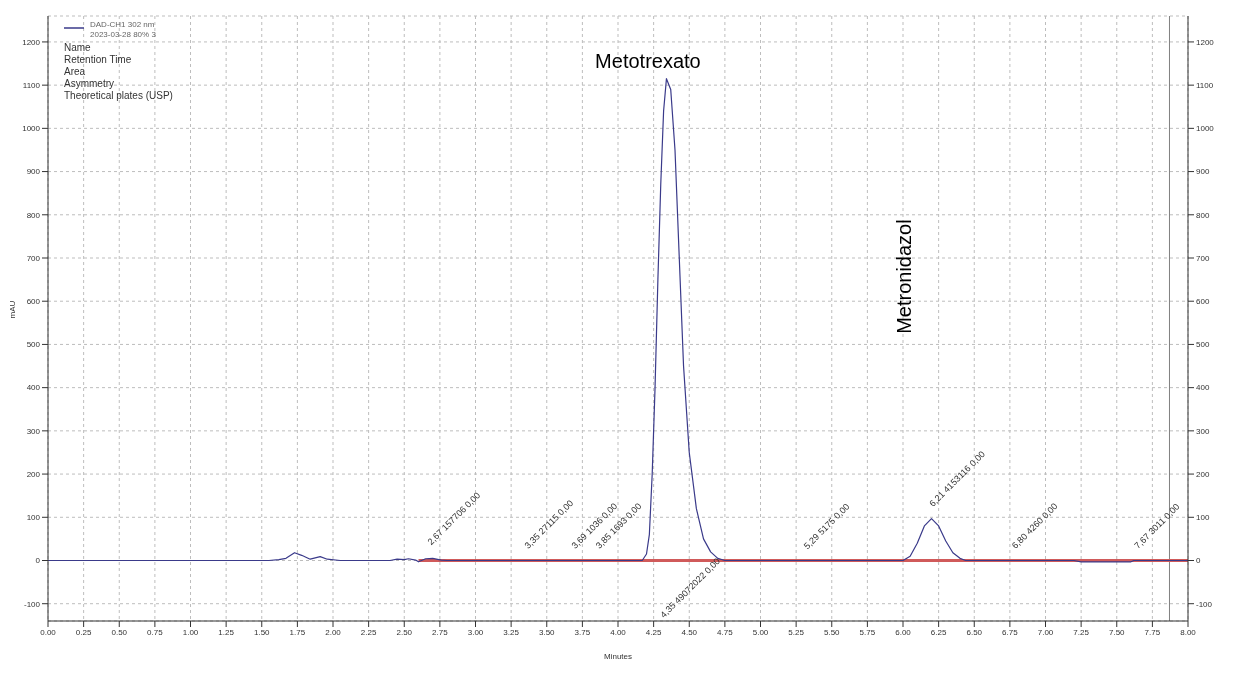  What do you see at coordinates (33, 518) in the screenshot?
I see `y-tick-label: 100` at bounding box center [33, 518].